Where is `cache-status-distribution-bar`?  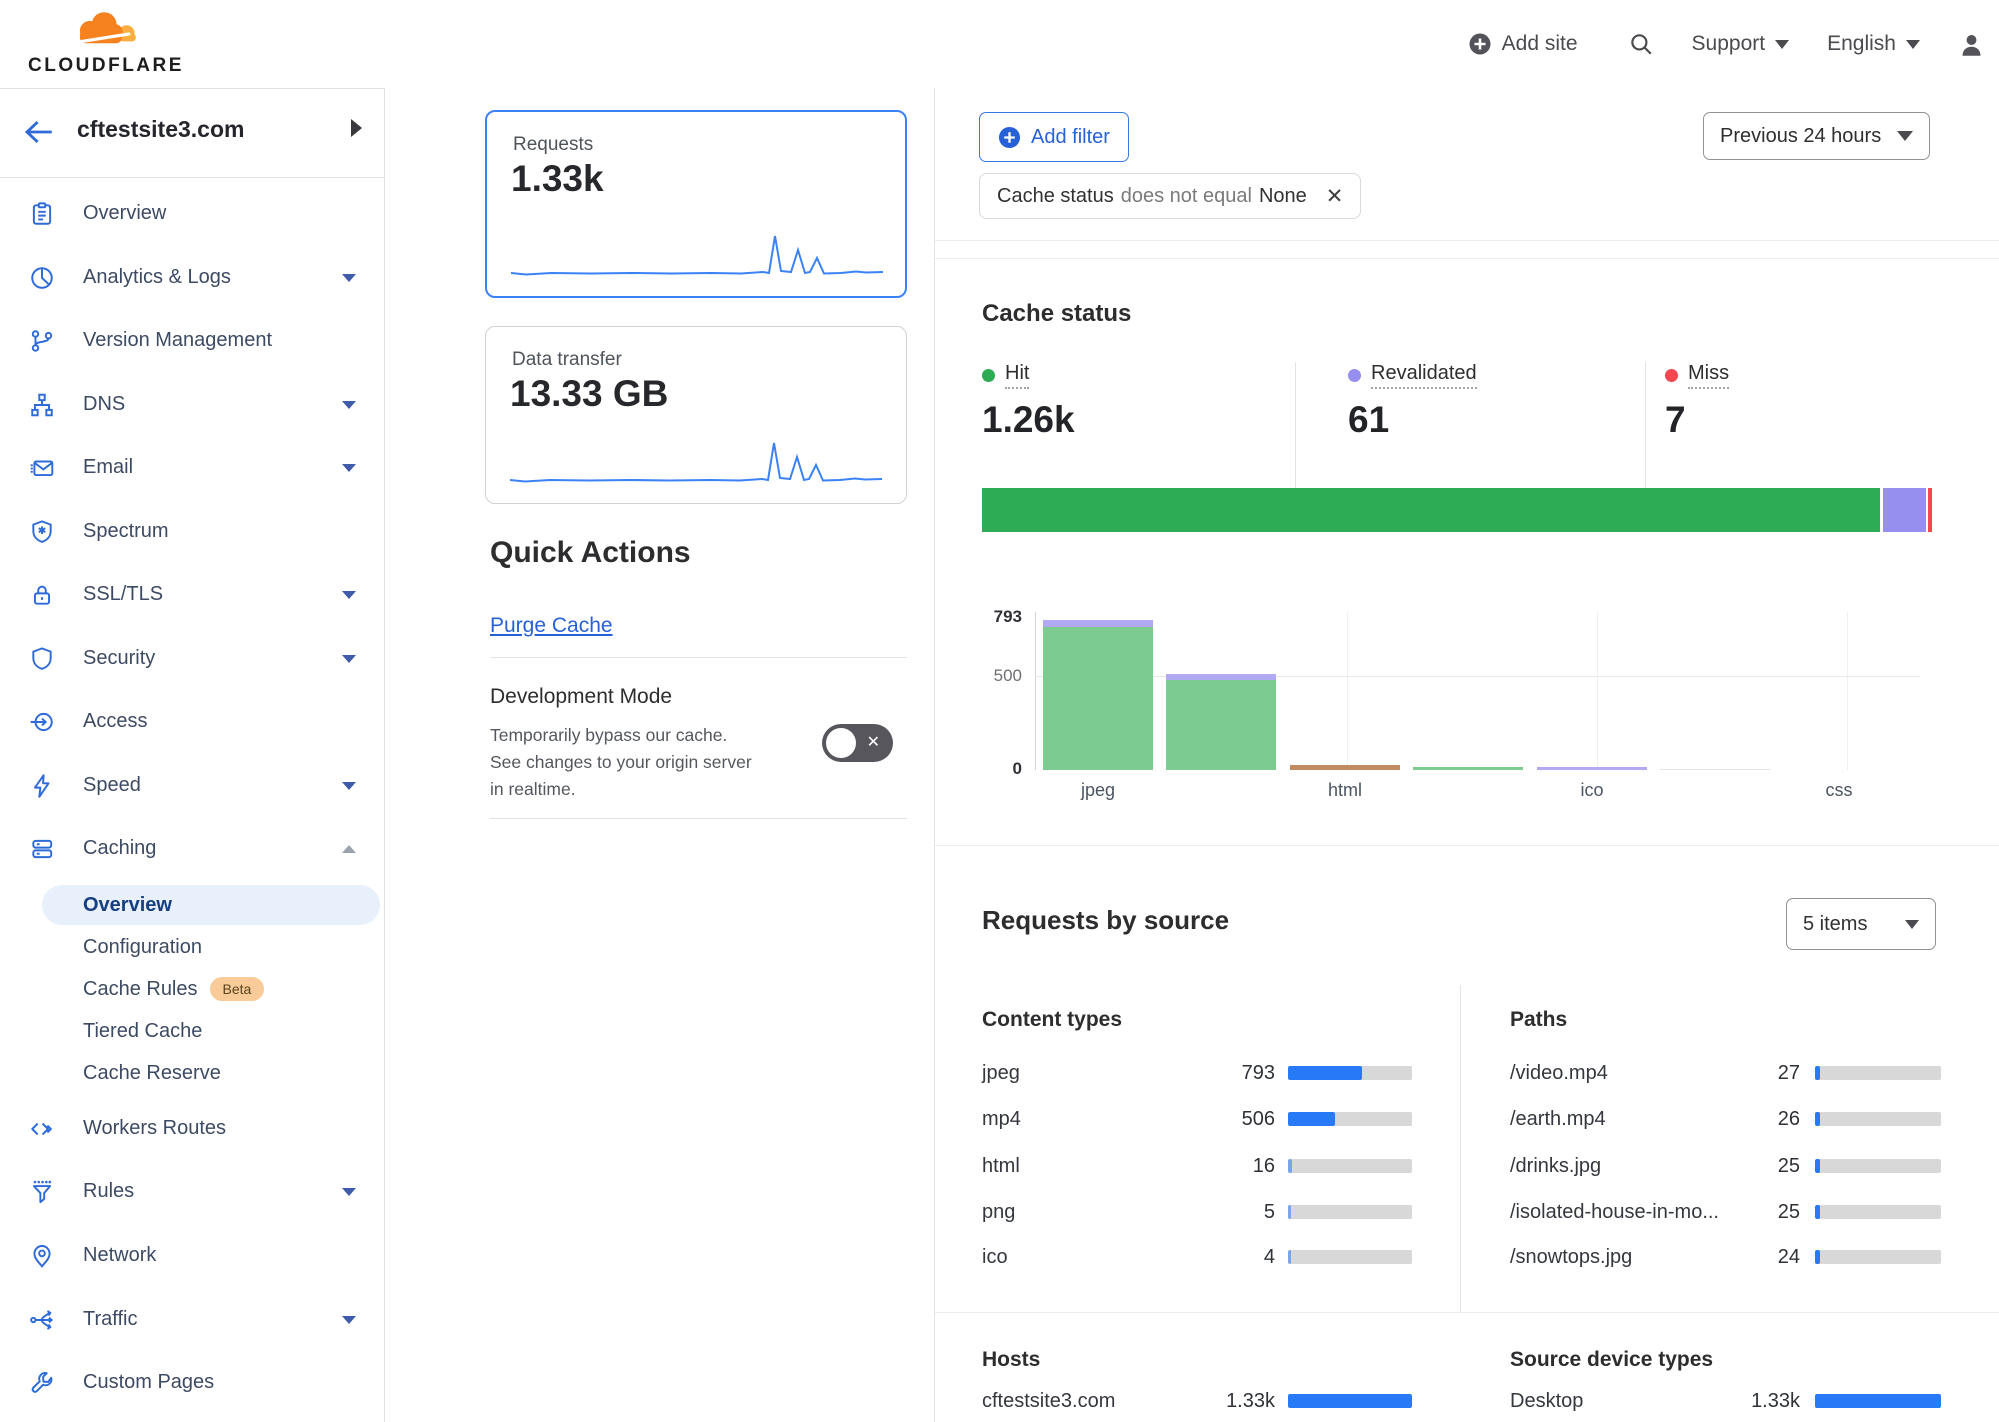 cache-status-distribution-bar is located at coordinates (1457, 510).